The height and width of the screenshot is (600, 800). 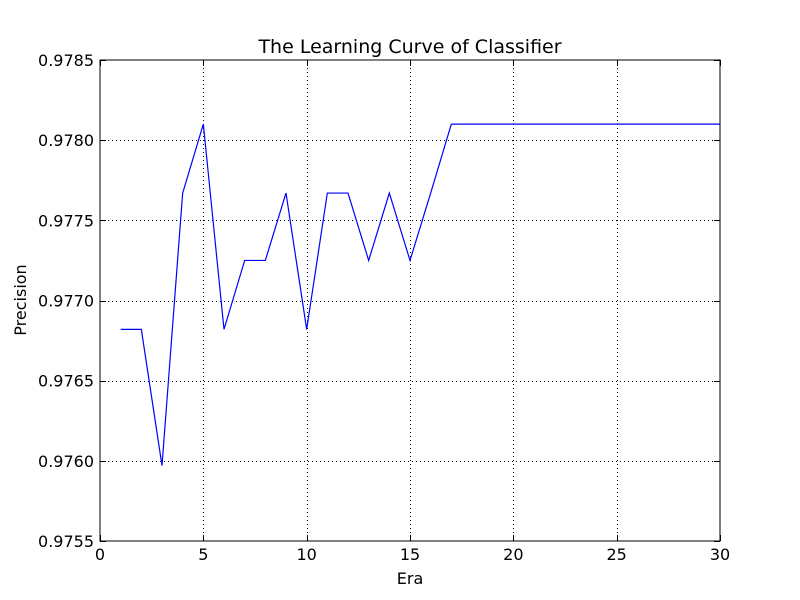 I want to click on x-axis-label: Era, so click(x=410, y=578).